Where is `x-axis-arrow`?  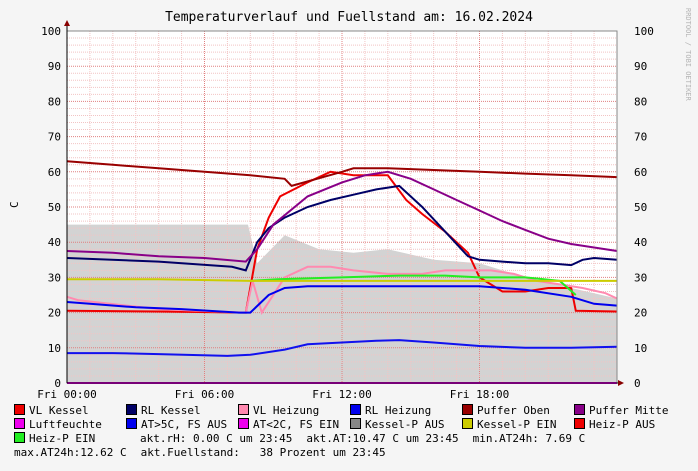
x-axis-arrow is located at coordinates (621, 383).